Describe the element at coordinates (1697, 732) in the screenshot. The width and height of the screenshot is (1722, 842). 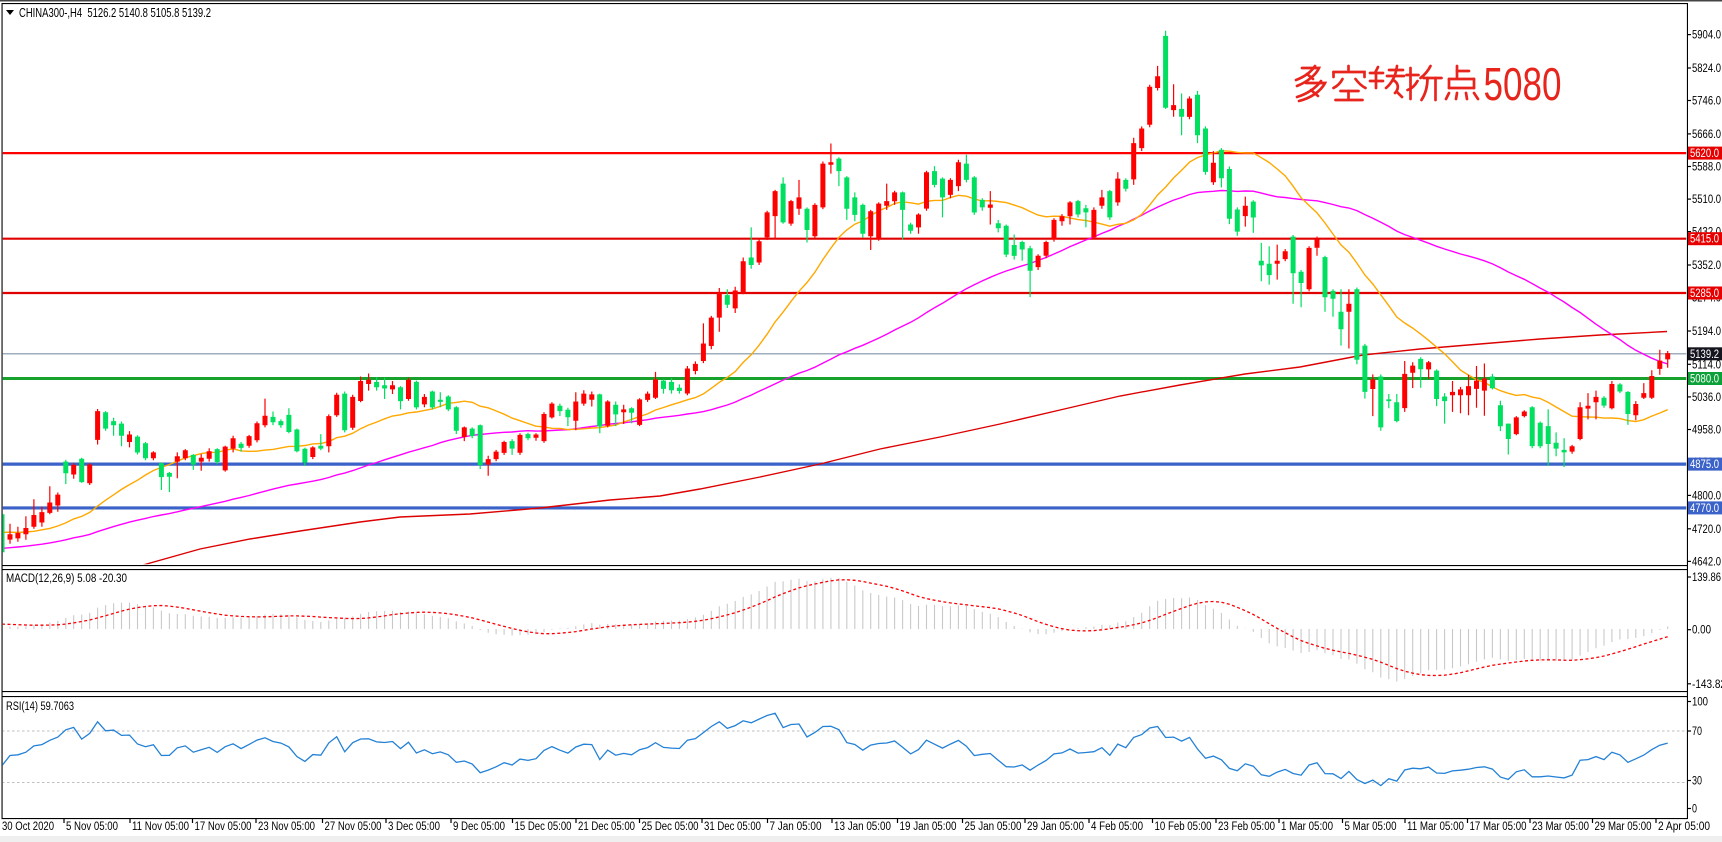
I see `svg-text: 70` at that location.